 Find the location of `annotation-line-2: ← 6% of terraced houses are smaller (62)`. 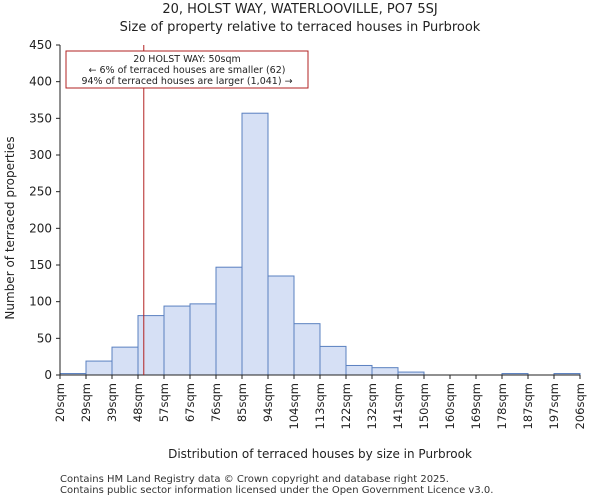

annotation-line-2: ← 6% of terraced houses are smaller (62) is located at coordinates (187, 70).